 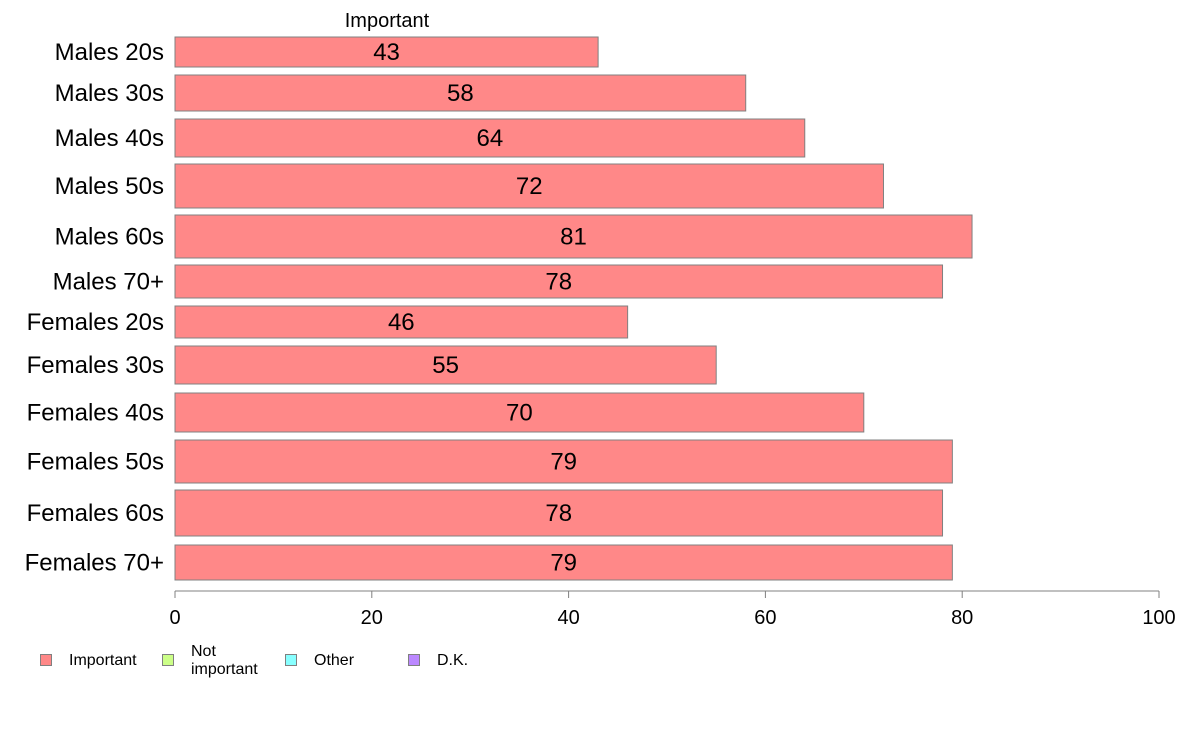 What do you see at coordinates (108, 282) in the screenshot?
I see `category-label-5: Males 70+` at bounding box center [108, 282].